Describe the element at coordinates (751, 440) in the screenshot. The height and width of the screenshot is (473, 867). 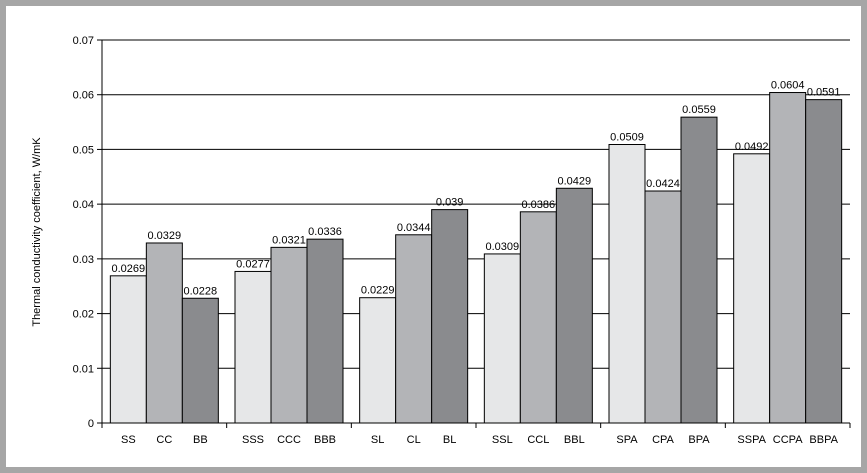
I see `x-tick-label: SSPA` at that location.